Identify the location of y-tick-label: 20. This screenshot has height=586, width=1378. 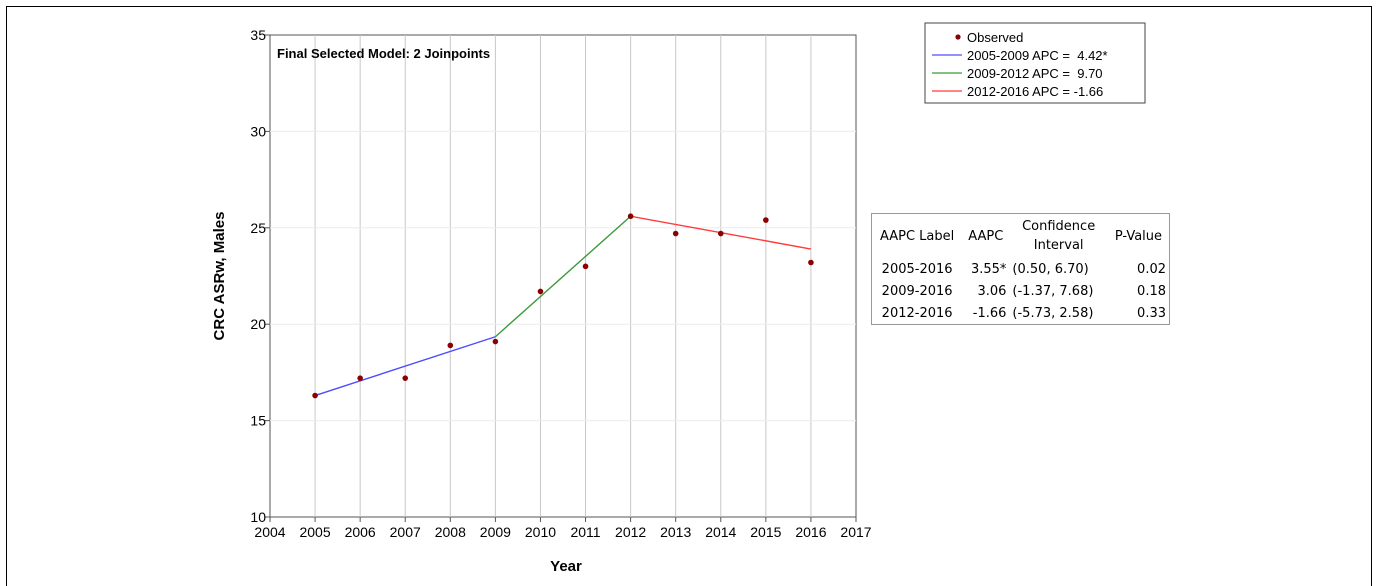
(258, 324).